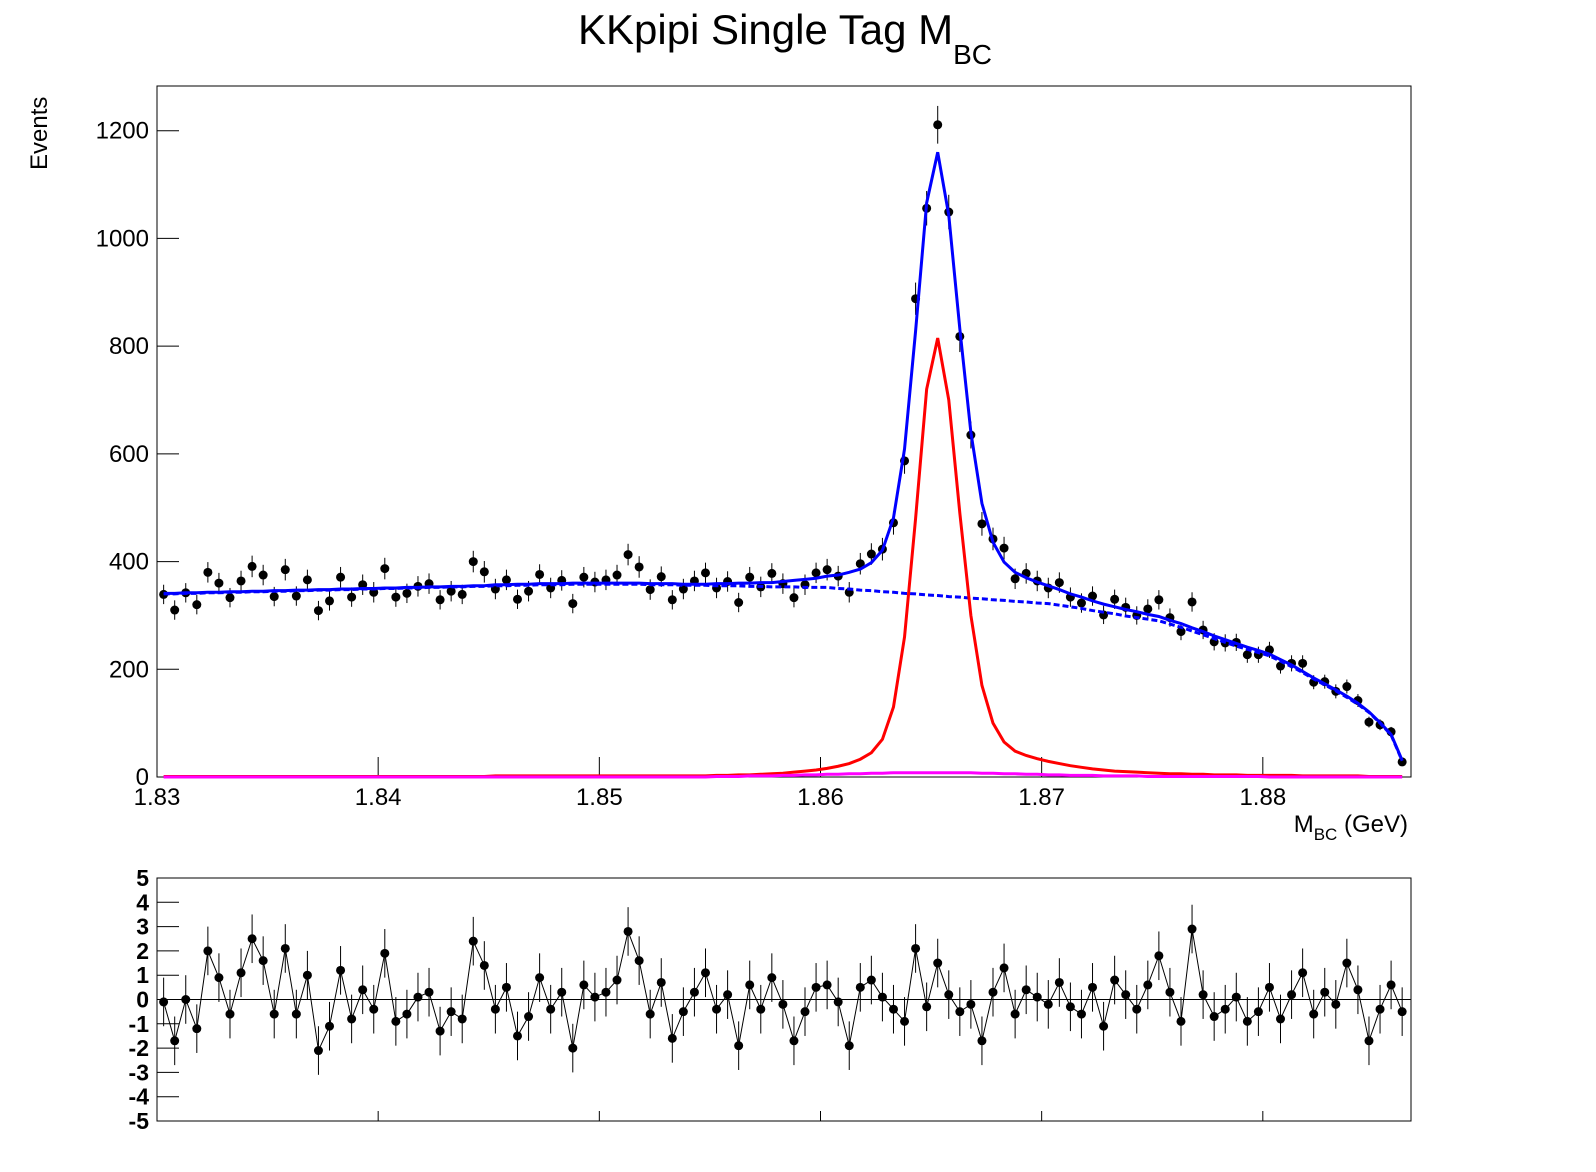 This screenshot has width=1596, height=1172. What do you see at coordinates (139, 1048) in the screenshot?
I see `y-tick-label: -2` at bounding box center [139, 1048].